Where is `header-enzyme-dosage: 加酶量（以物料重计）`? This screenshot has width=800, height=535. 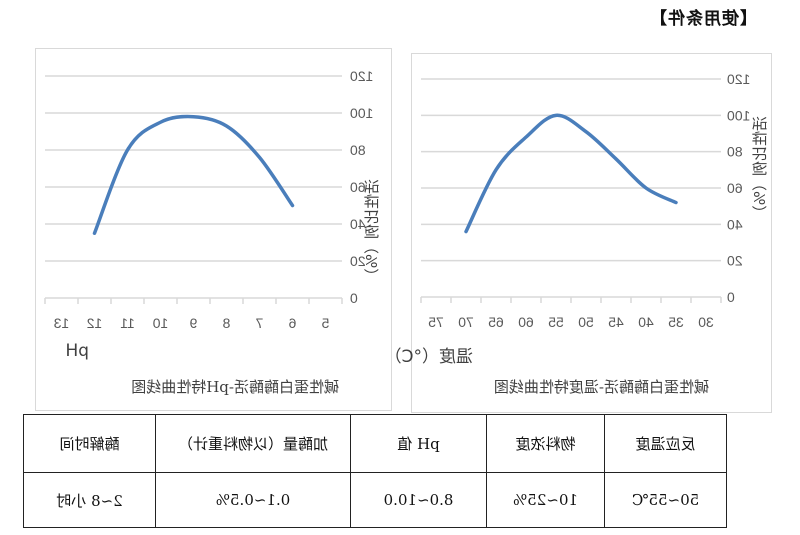 header-enzyme-dosage: 加酶量（以物料重计） is located at coordinates (253, 443).